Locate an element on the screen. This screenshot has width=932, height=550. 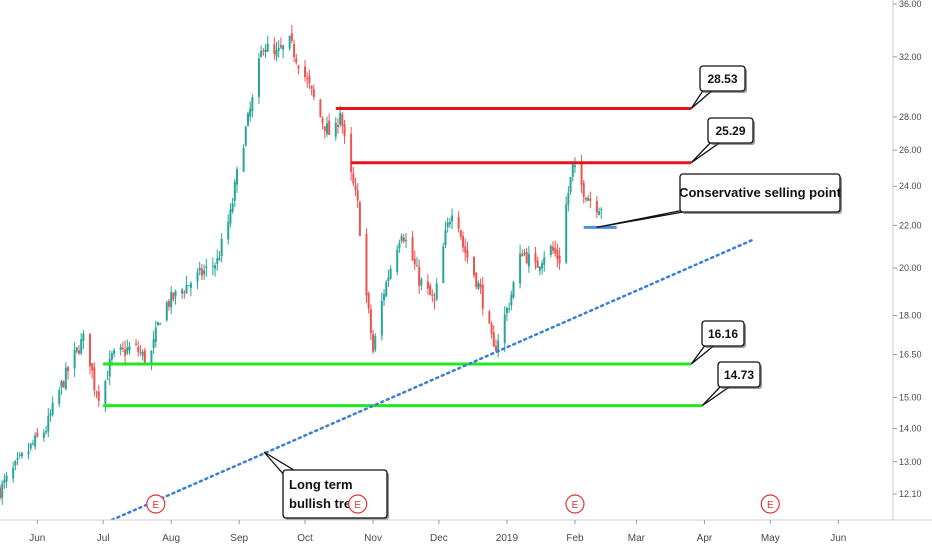
callout-trend-line2: bullish trend is located at coordinates (328, 503).